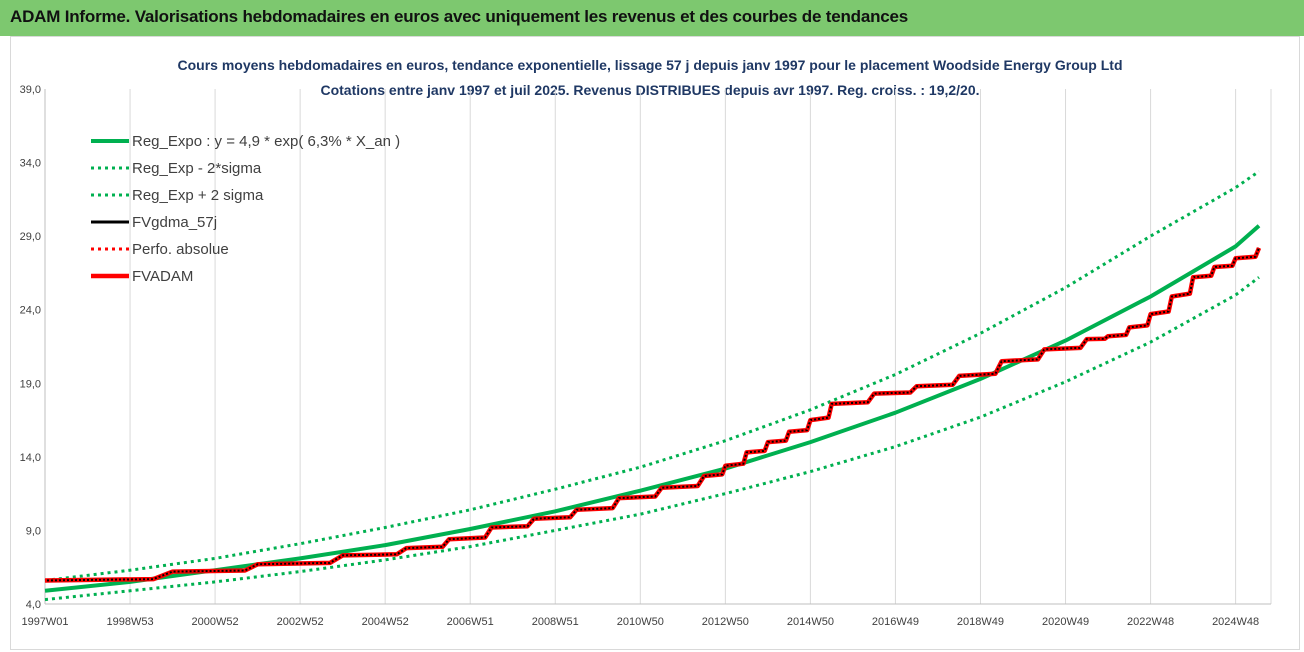  What do you see at coordinates (162, 276) in the screenshot?
I see `legend-label: FVADAM` at bounding box center [162, 276].